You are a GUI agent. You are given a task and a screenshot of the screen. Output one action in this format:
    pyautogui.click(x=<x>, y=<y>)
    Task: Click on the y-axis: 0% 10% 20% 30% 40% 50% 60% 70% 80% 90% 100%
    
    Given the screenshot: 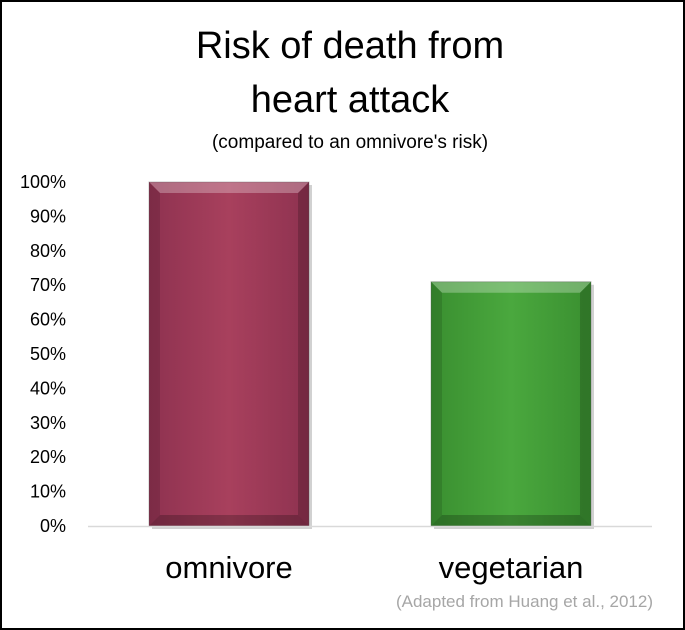 What is the action you would take?
    pyautogui.click(x=43, y=354)
    